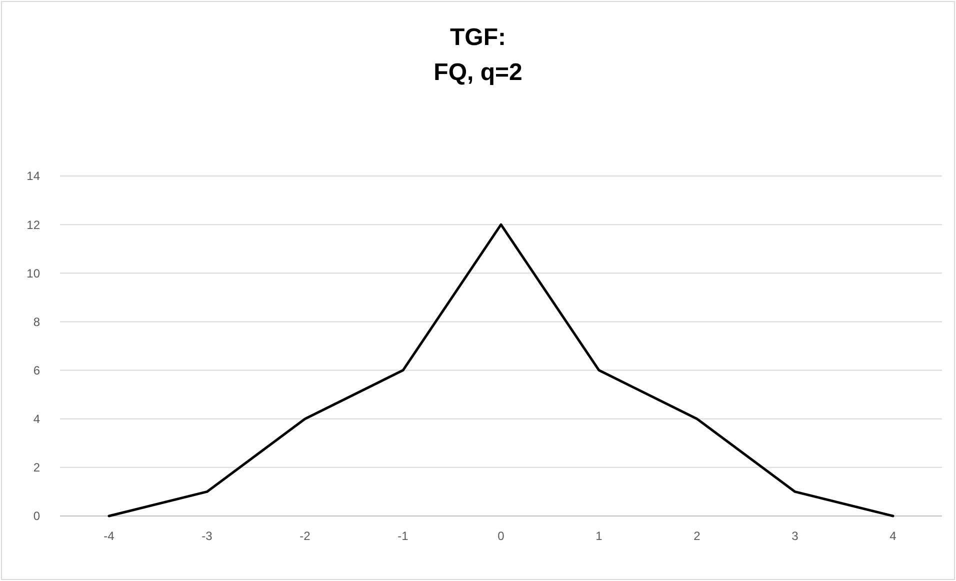 Image resolution: width=956 pixels, height=581 pixels. I want to click on y-tick-label: 8, so click(36, 321).